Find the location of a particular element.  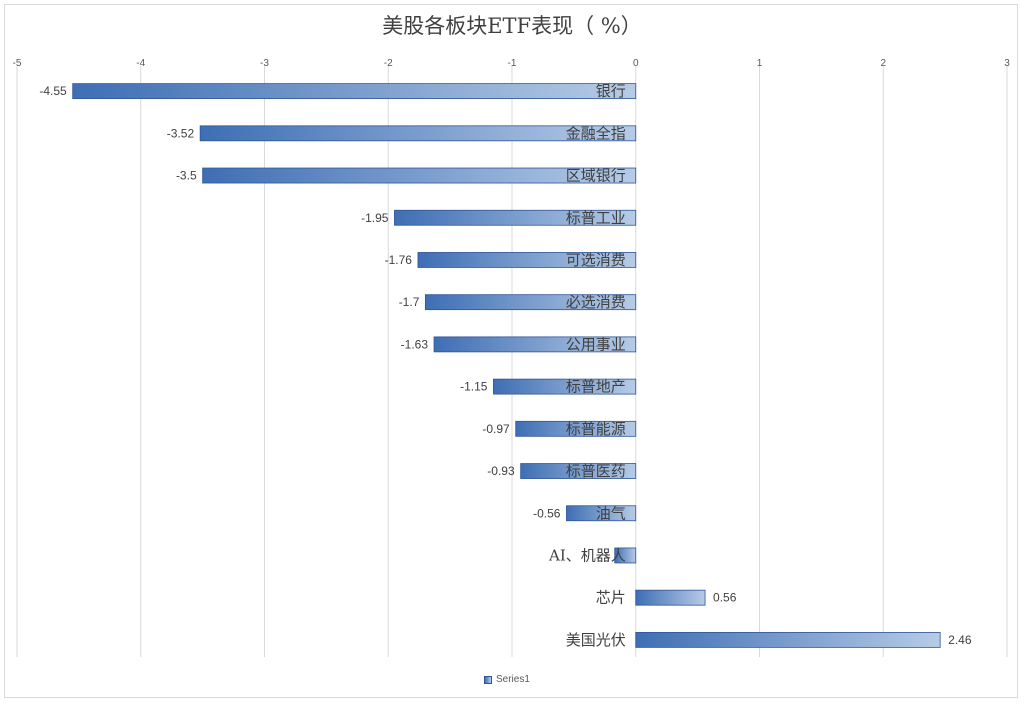

x-tick-label: -1 is located at coordinates (512, 63).